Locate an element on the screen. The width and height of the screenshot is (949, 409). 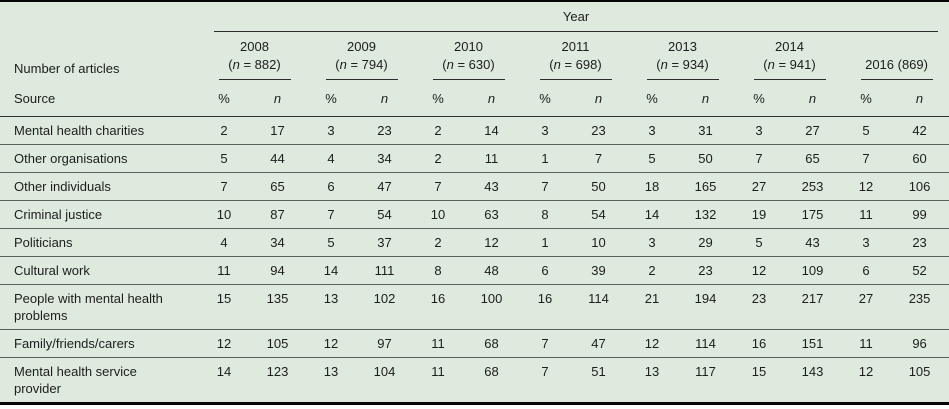
n-value-cell: 10 is located at coordinates (598, 242).